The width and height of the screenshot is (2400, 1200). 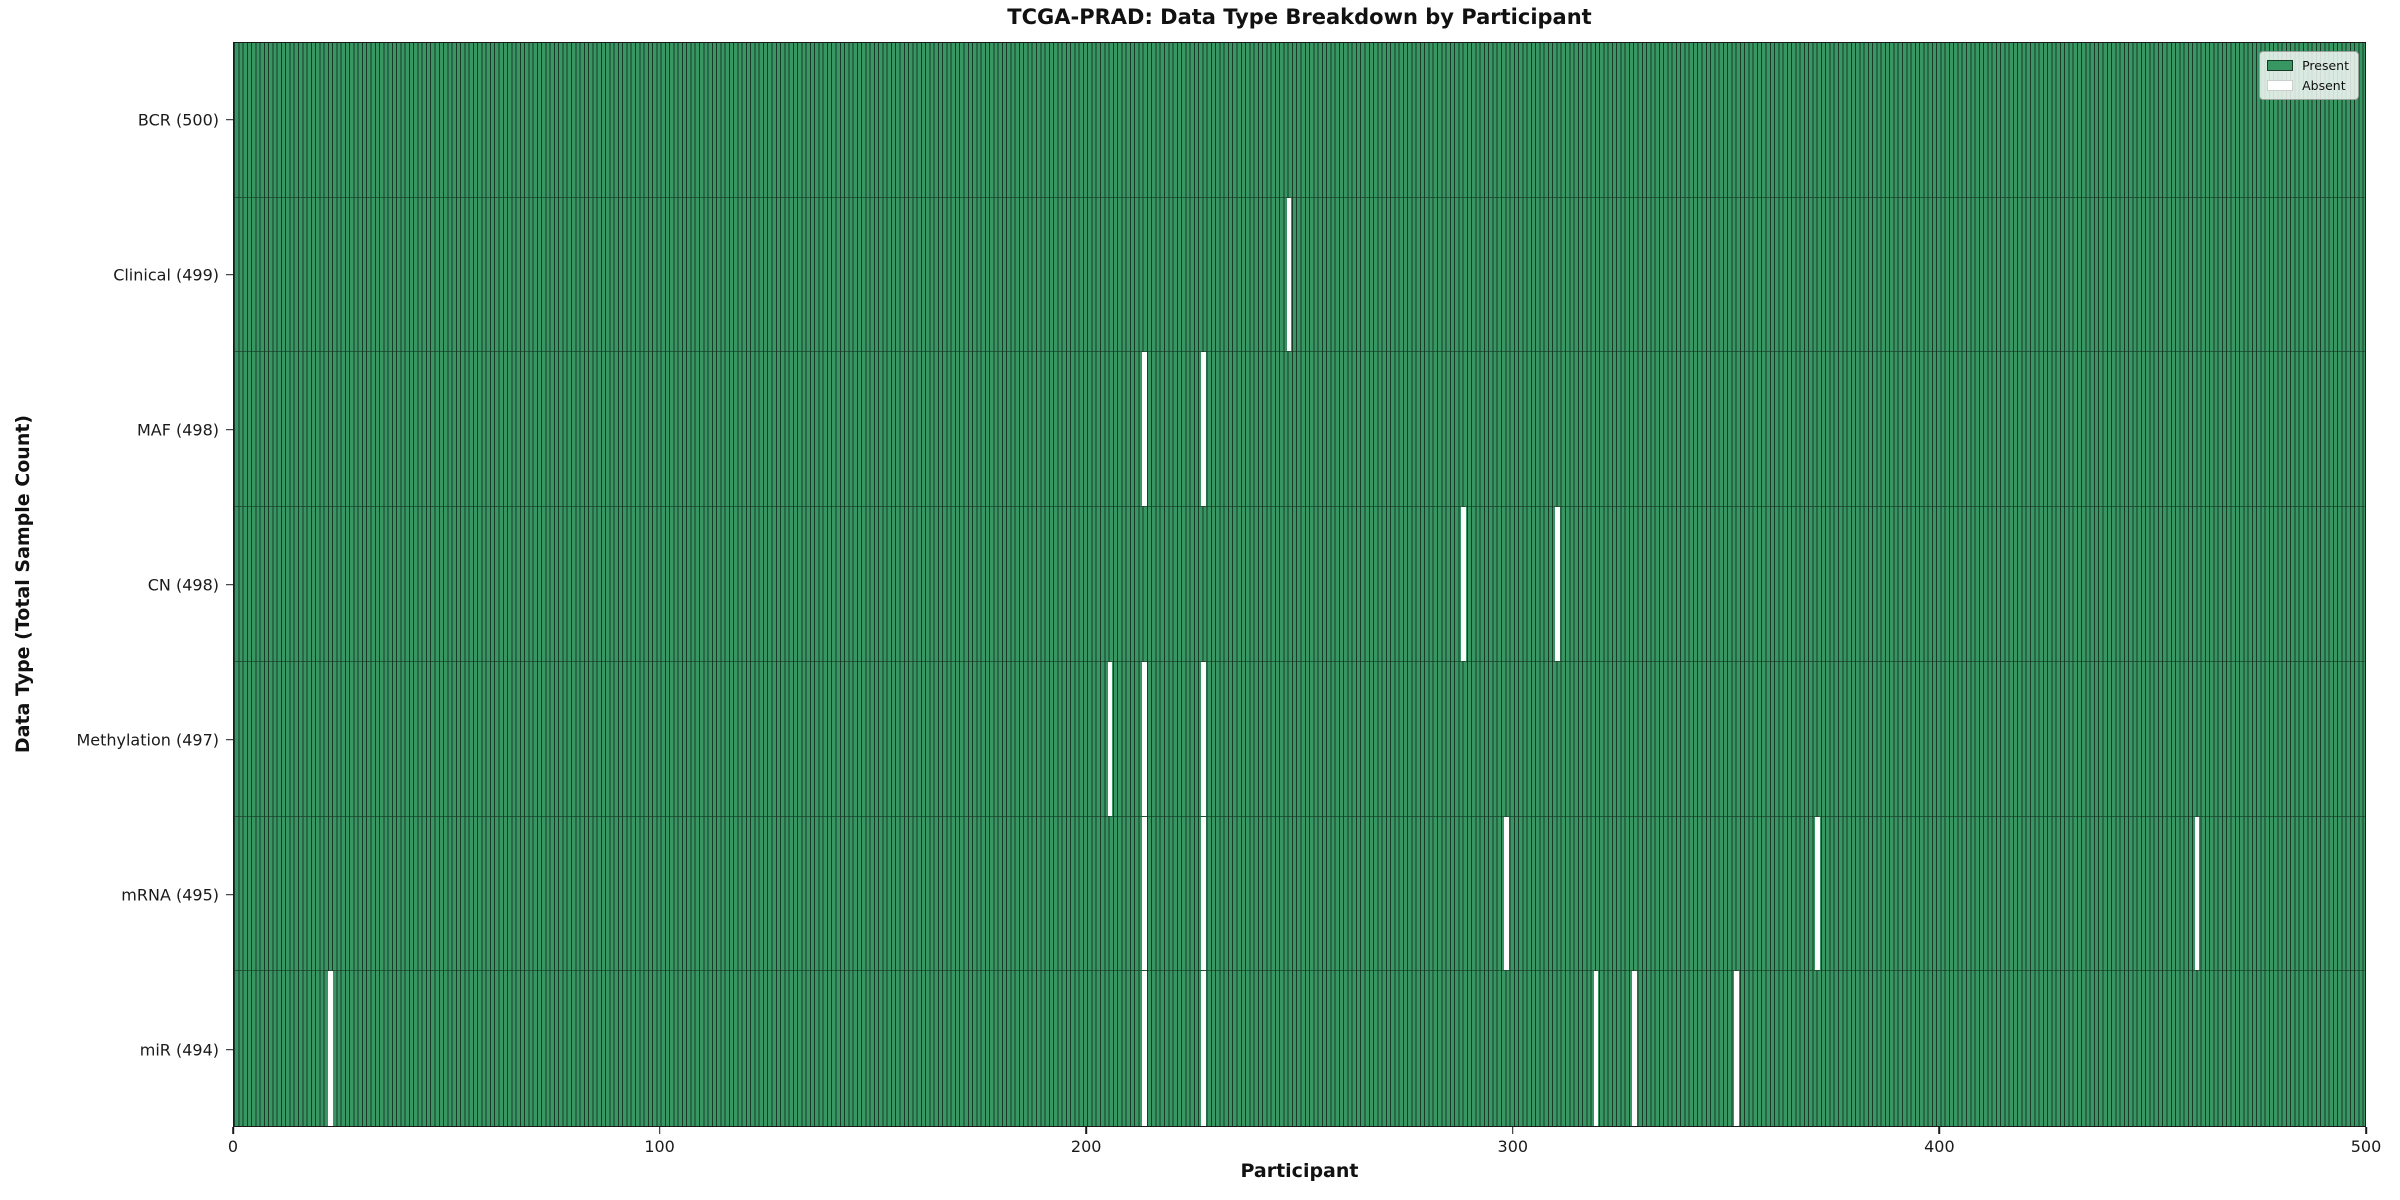 I want to click on x-tick-label: 500, so click(x=2366, y=1146).